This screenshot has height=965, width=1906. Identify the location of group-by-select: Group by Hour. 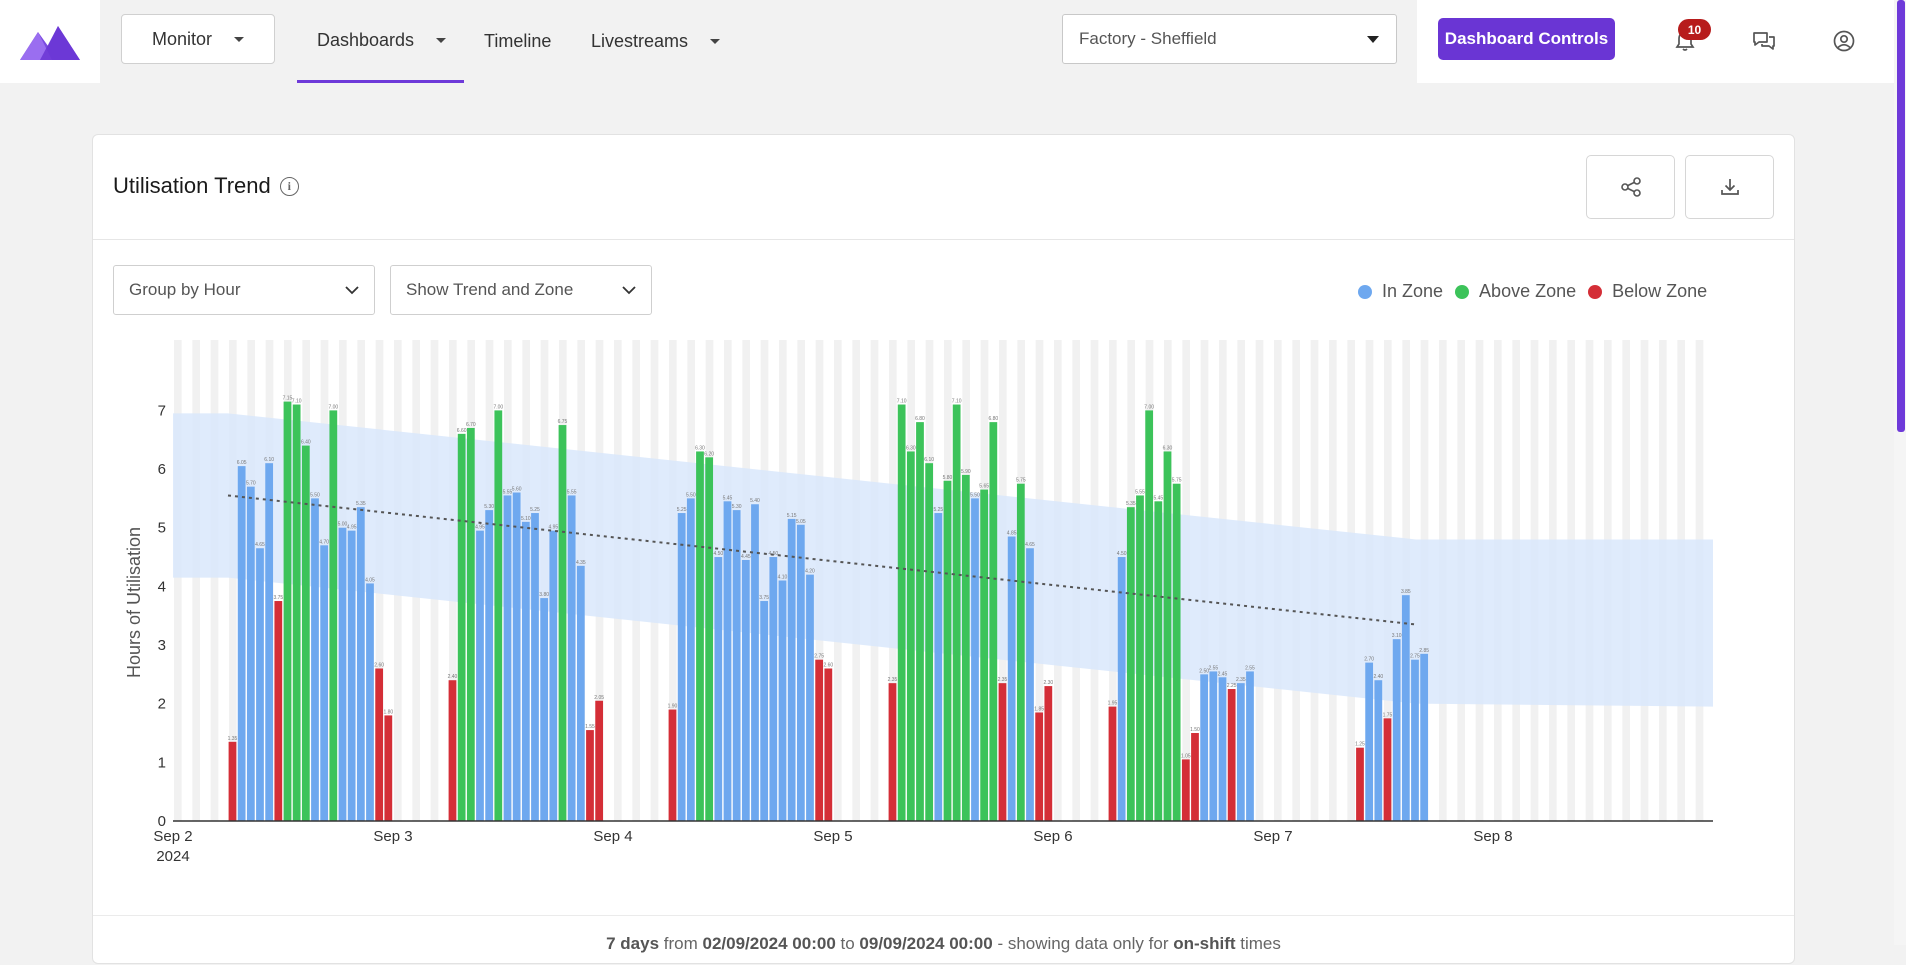
(244, 290).